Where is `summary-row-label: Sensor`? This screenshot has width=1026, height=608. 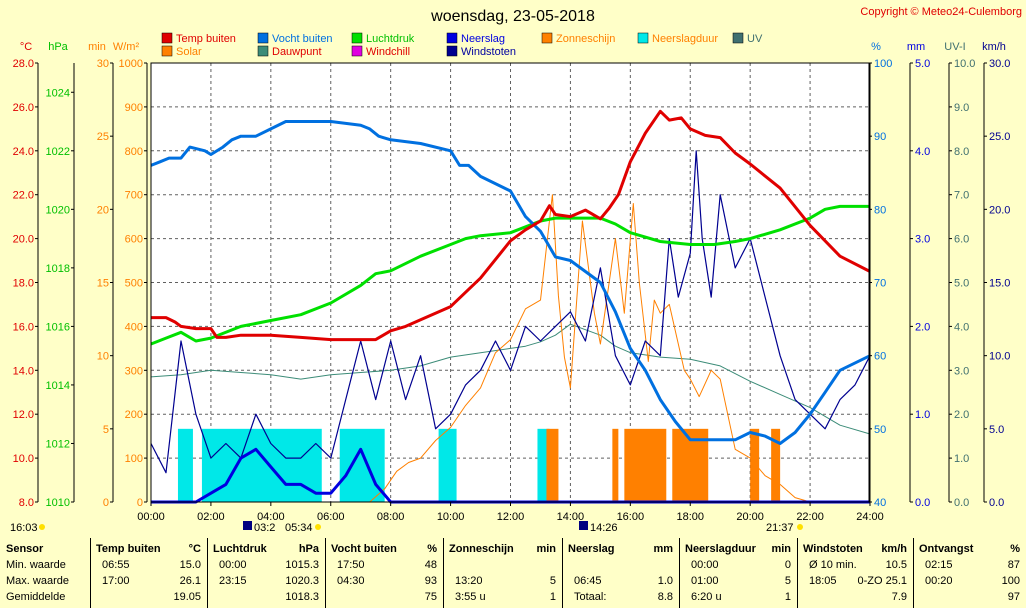
summary-row-label: Sensor is located at coordinates (48, 549).